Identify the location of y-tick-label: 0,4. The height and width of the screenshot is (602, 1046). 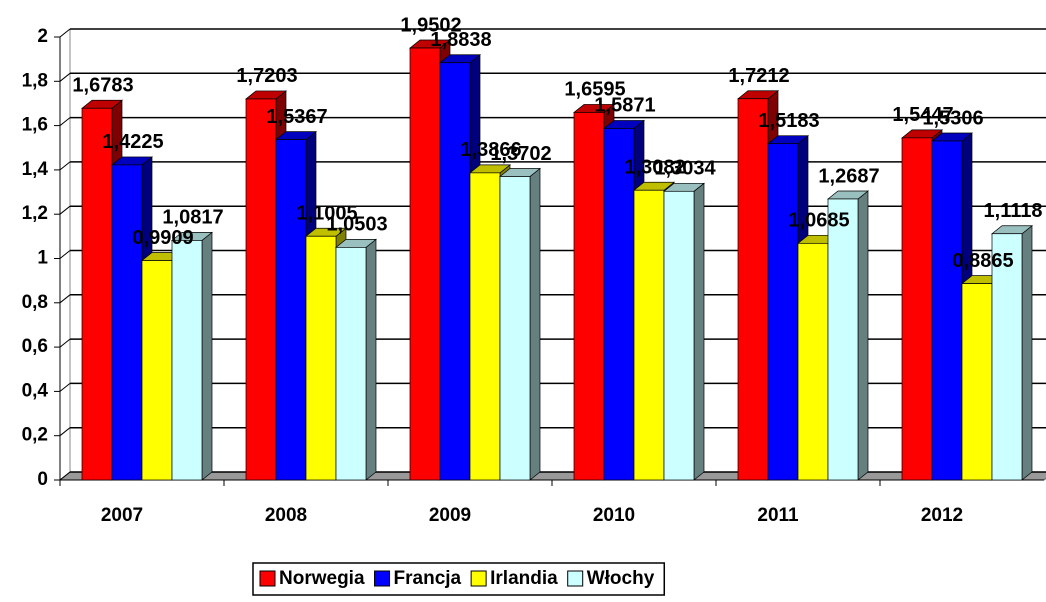
(35, 390).